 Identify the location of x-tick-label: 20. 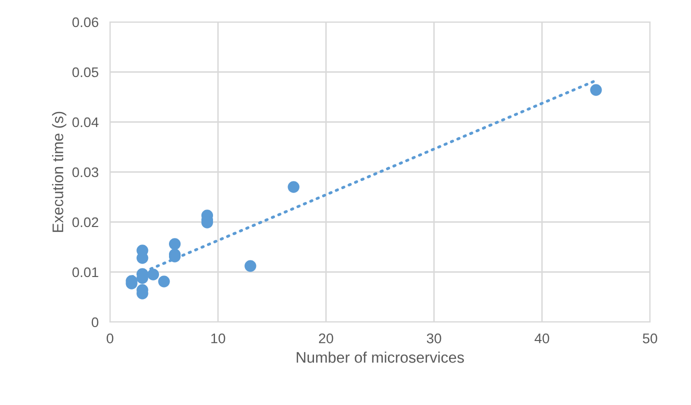
(326, 338).